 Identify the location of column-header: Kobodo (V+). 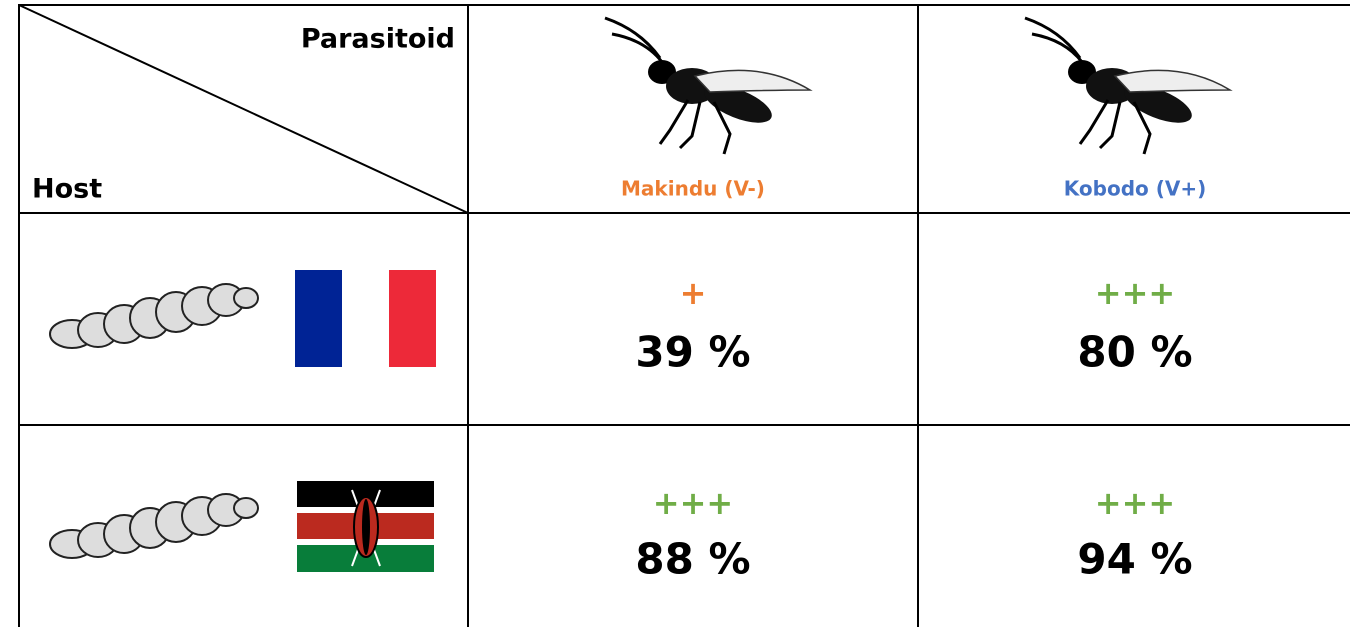
(1135, 189).